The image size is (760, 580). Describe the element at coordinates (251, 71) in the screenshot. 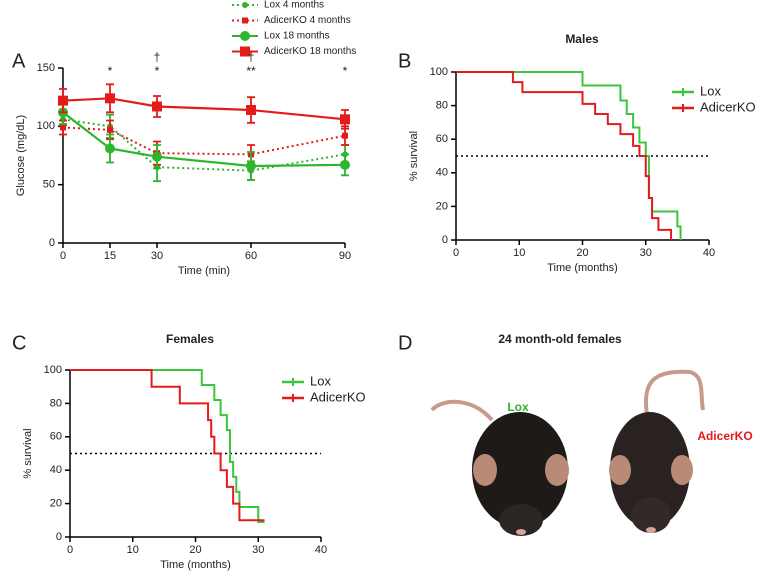

I see `annotation: **` at that location.